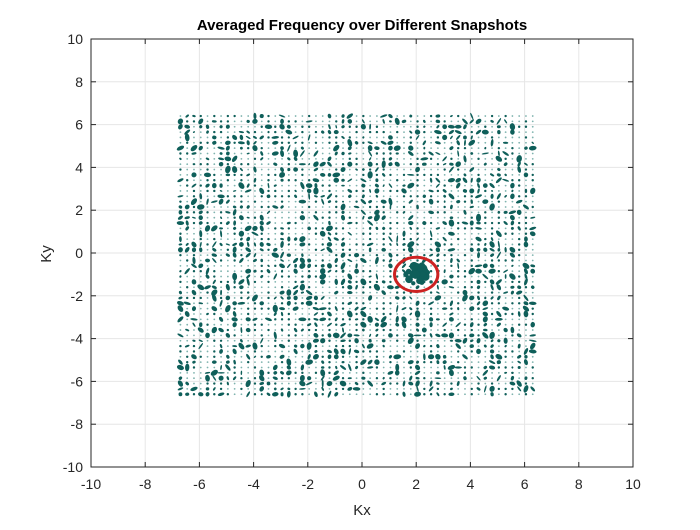 This screenshot has width=700, height=530. Describe the element at coordinates (409, 279) in the screenshot. I see `highlight-blob-point` at that location.